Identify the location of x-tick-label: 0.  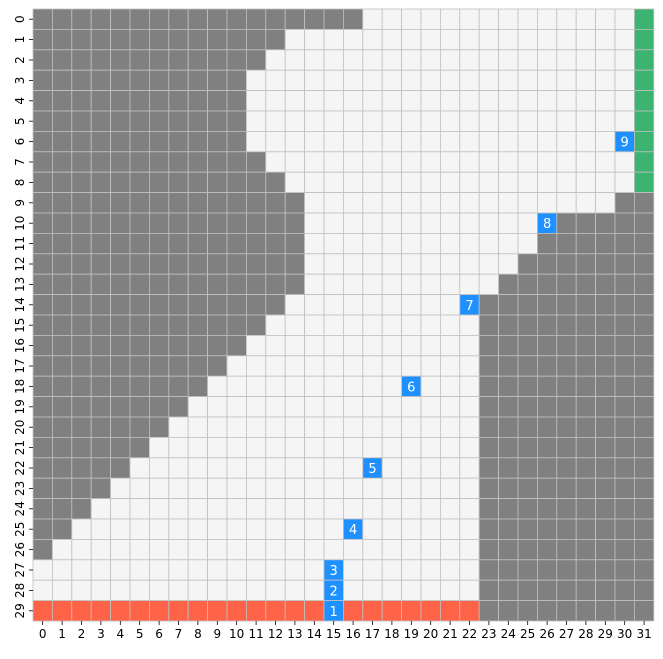
(43, 634).